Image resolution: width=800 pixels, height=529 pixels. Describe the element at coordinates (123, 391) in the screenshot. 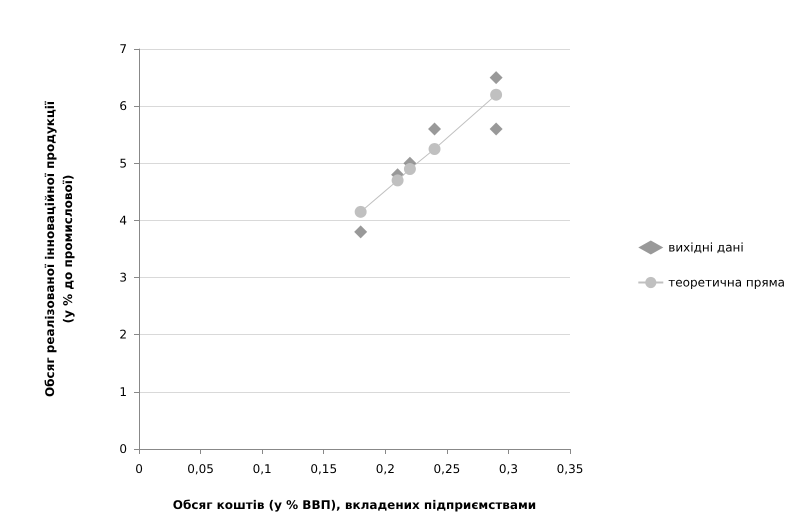

I see `y-tick-label: 1` at that location.